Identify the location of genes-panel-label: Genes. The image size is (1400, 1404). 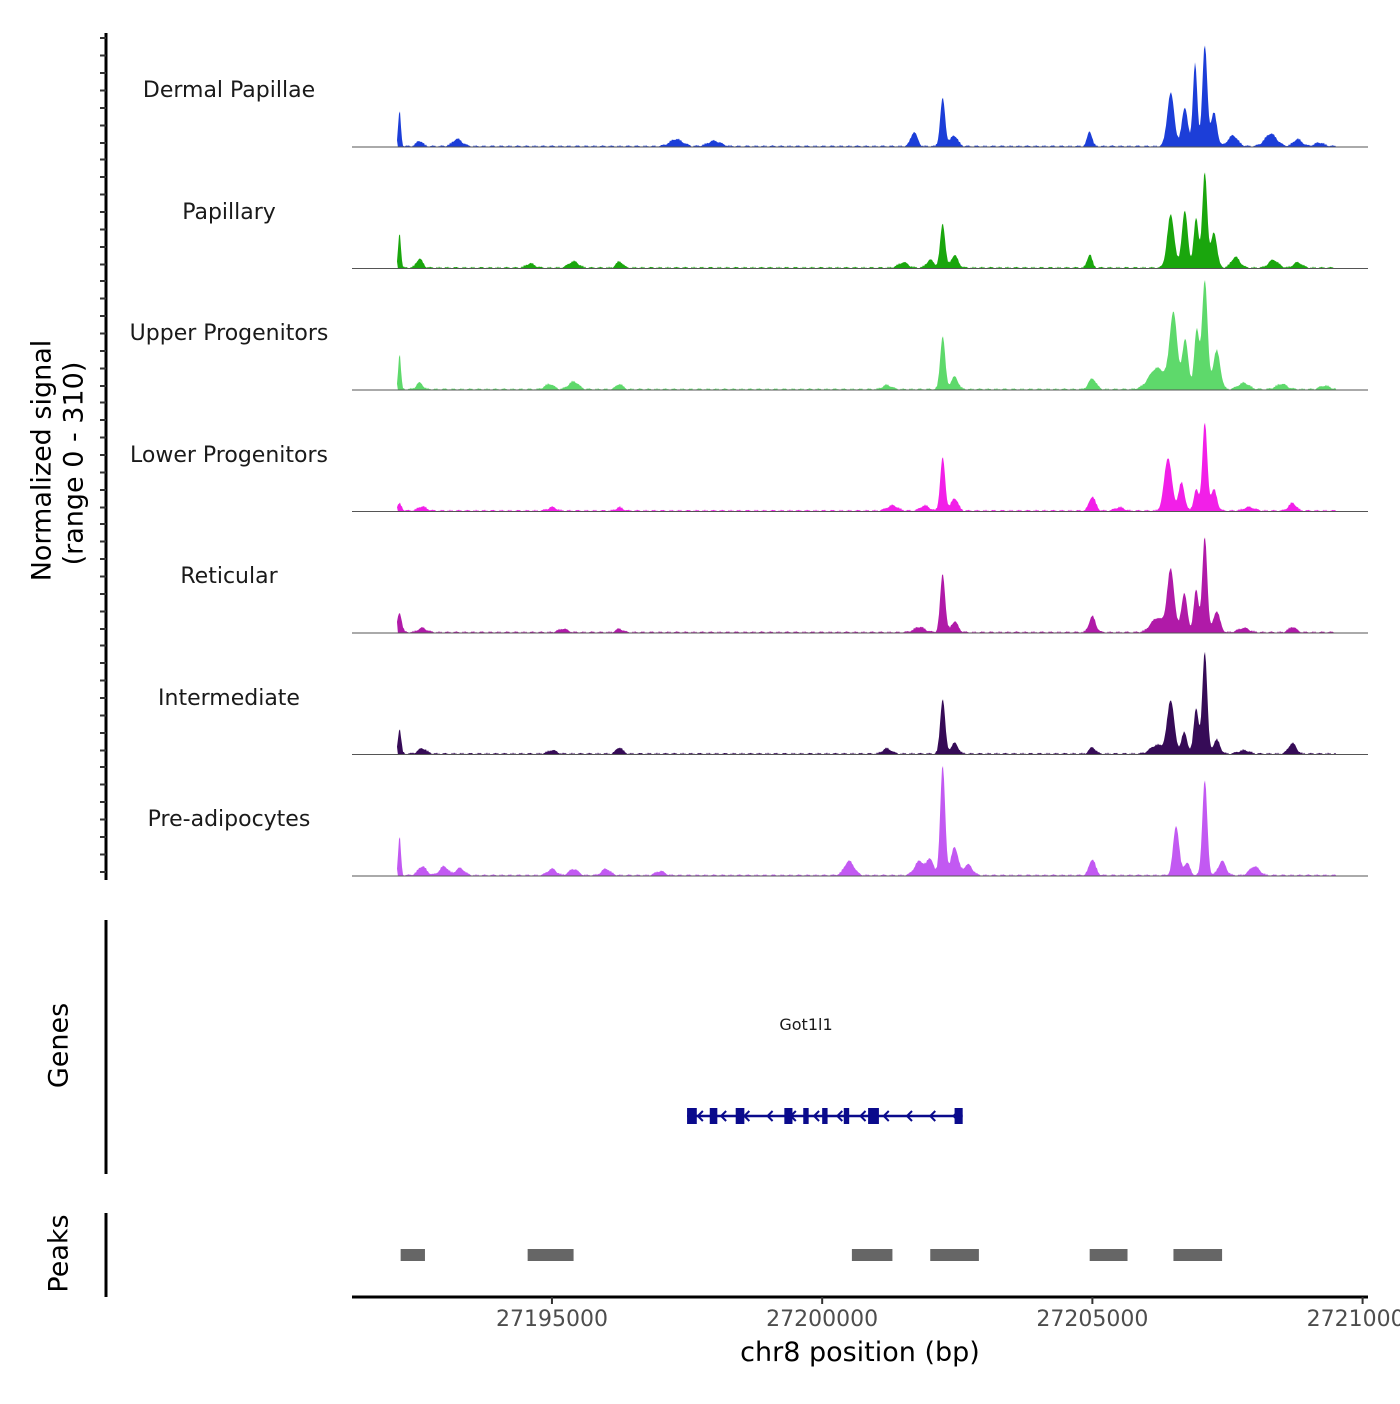
(59, 1045).